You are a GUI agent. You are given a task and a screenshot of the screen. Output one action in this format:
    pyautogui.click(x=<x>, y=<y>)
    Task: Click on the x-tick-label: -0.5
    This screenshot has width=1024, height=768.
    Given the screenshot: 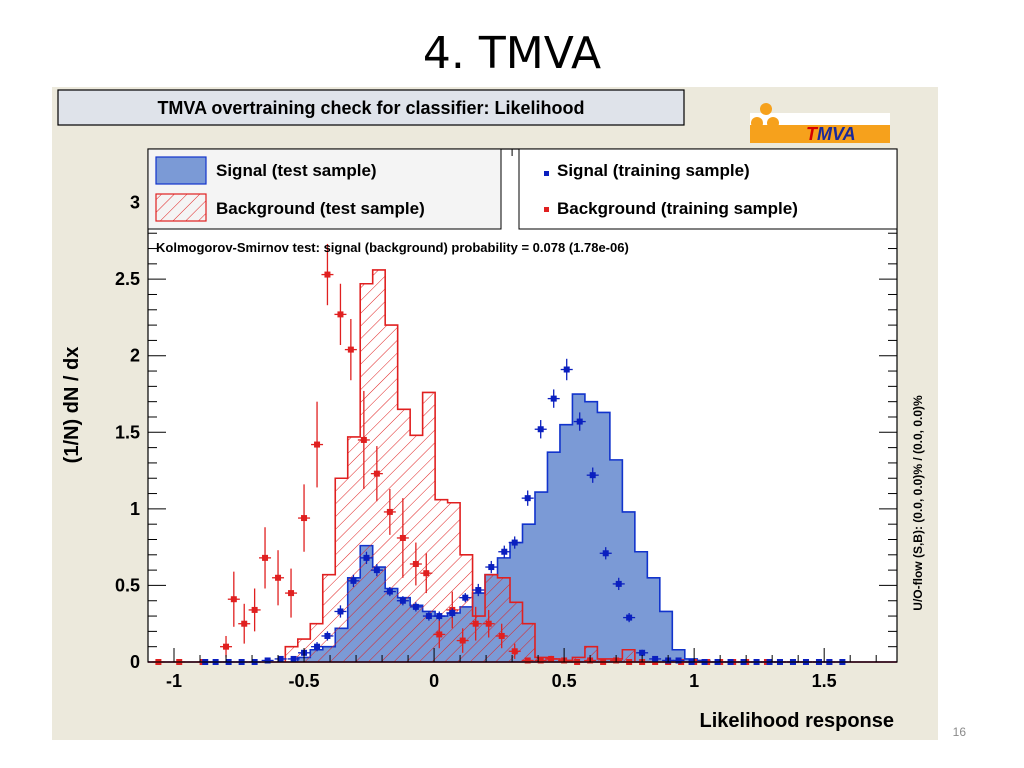 What is the action you would take?
    pyautogui.click(x=304, y=681)
    